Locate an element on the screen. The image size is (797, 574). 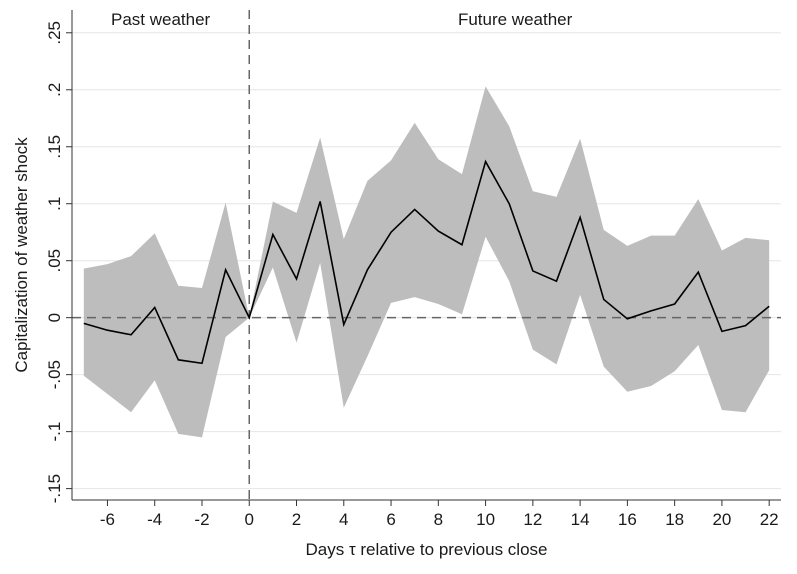
x-tick-label: 18 is located at coordinates (674, 519).